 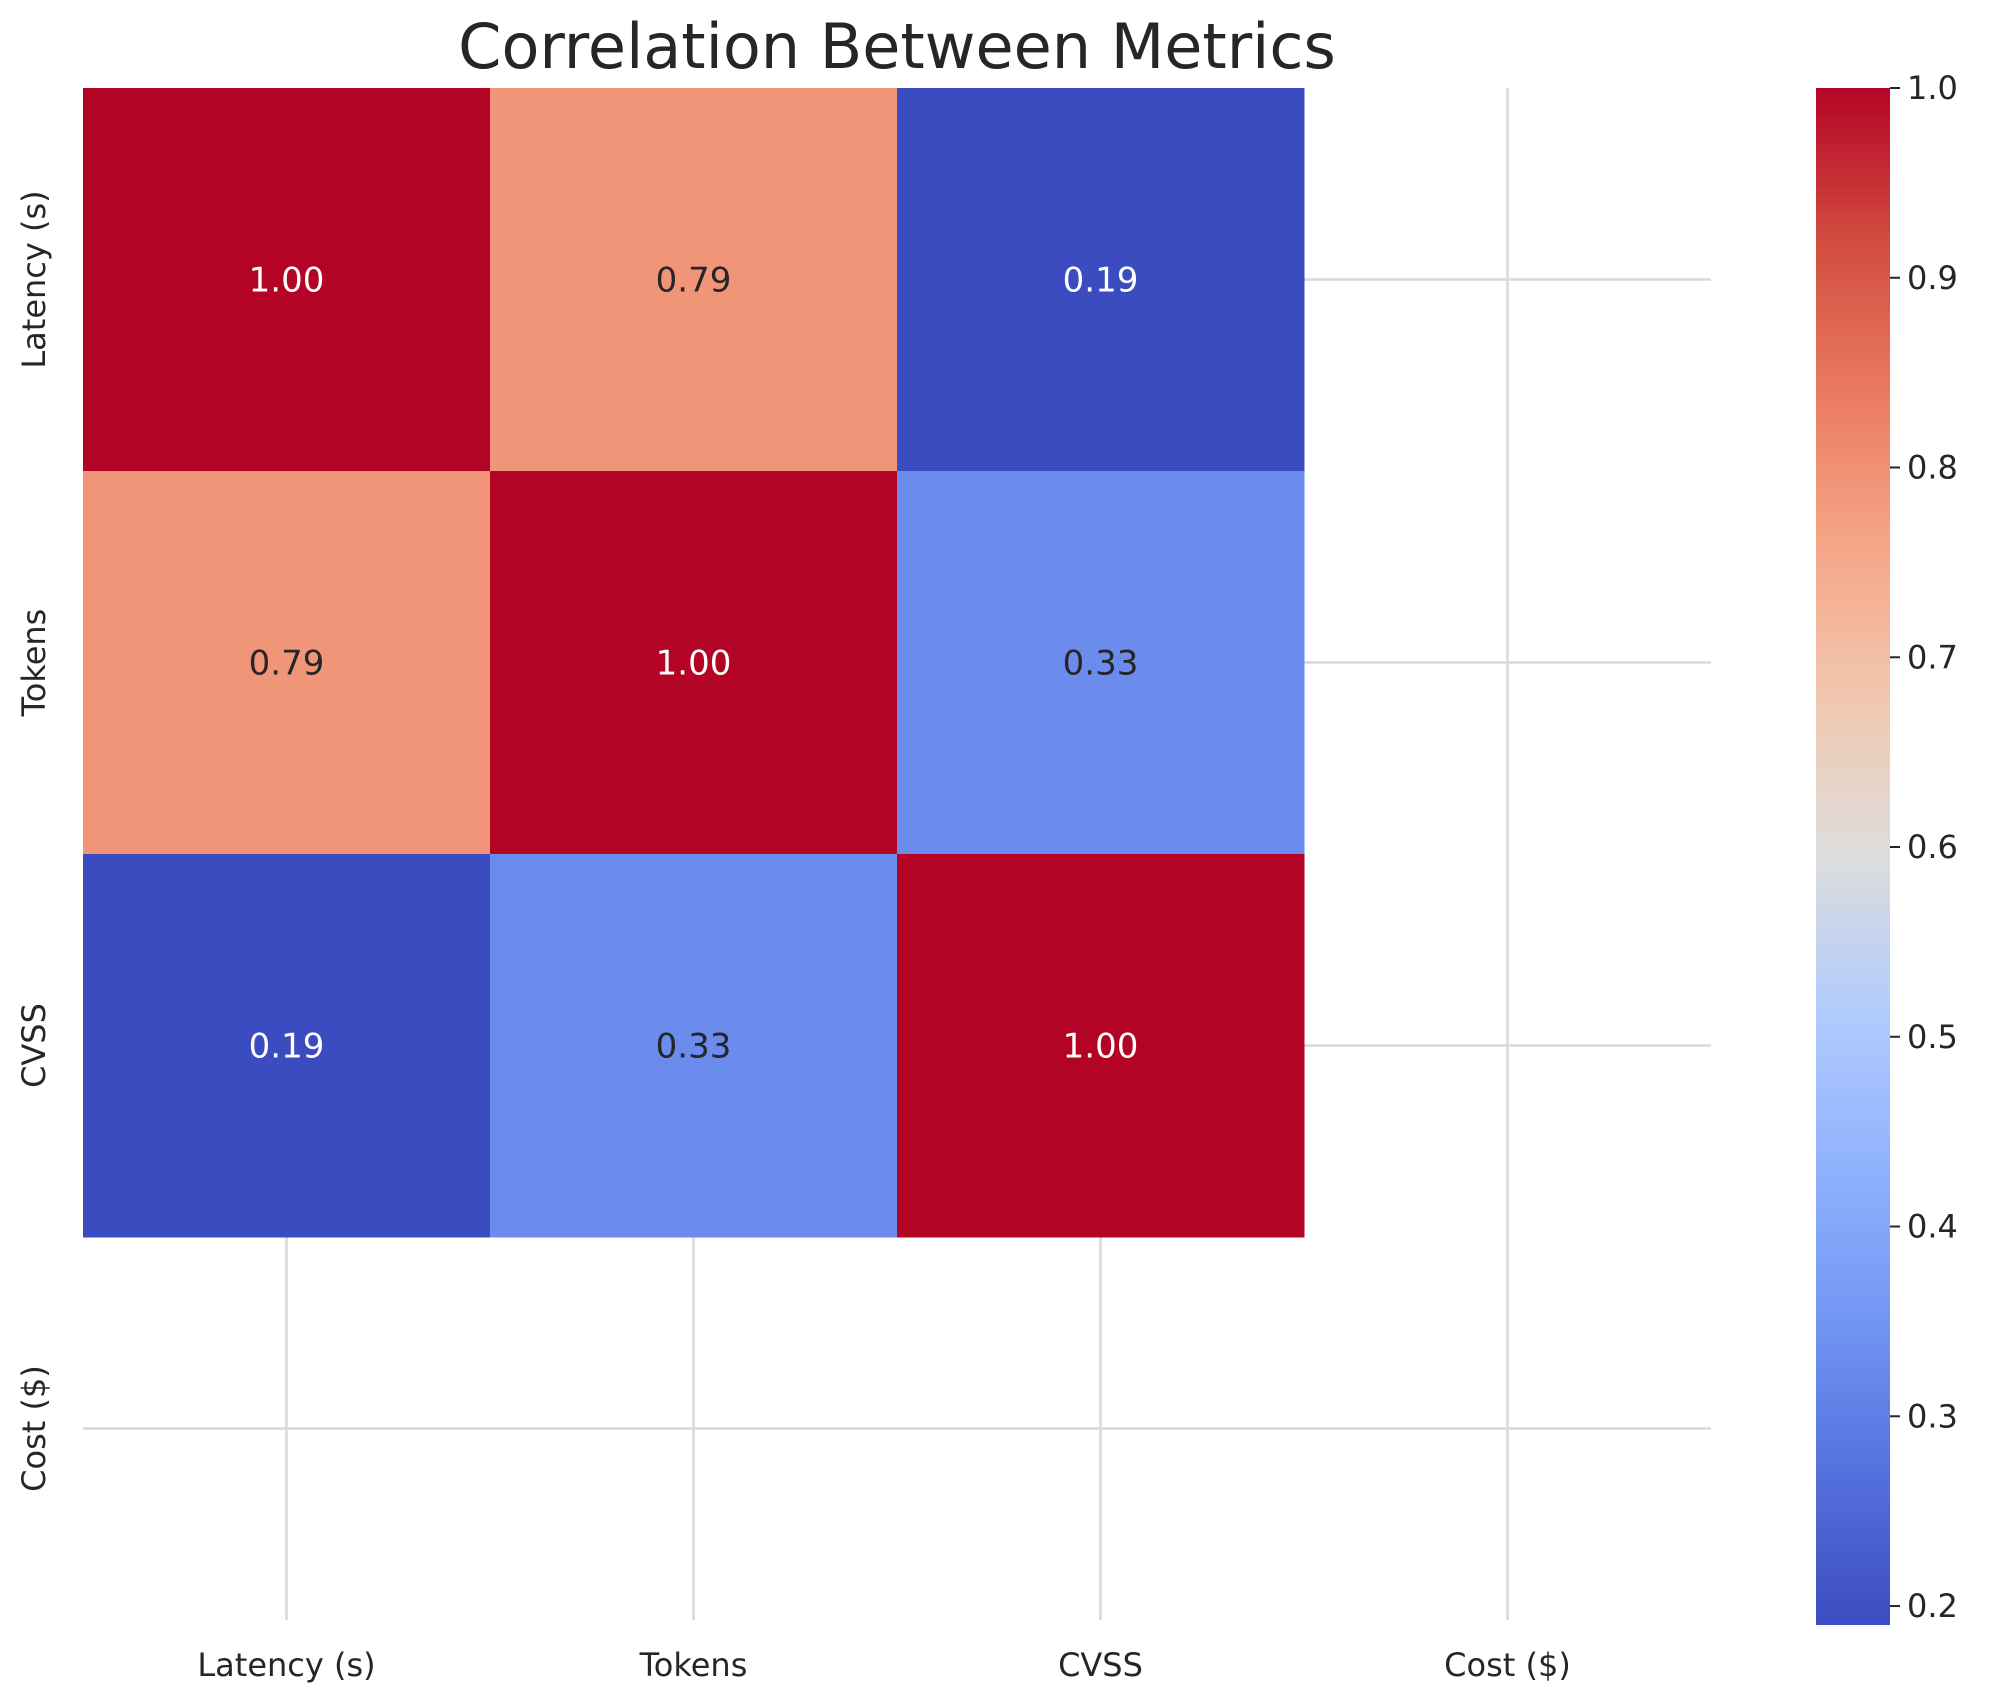 I want to click on y-tick-label: Latency (s), so click(x=34, y=279).